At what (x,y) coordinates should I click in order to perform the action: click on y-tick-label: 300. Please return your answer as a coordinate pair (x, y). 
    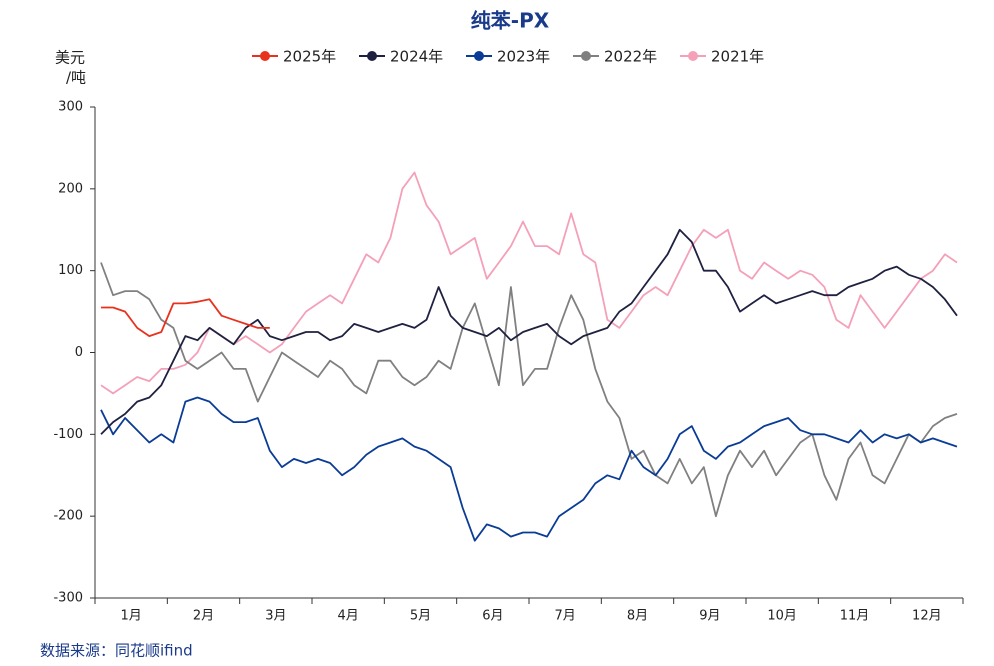
    Looking at the image, I should click on (70, 107).